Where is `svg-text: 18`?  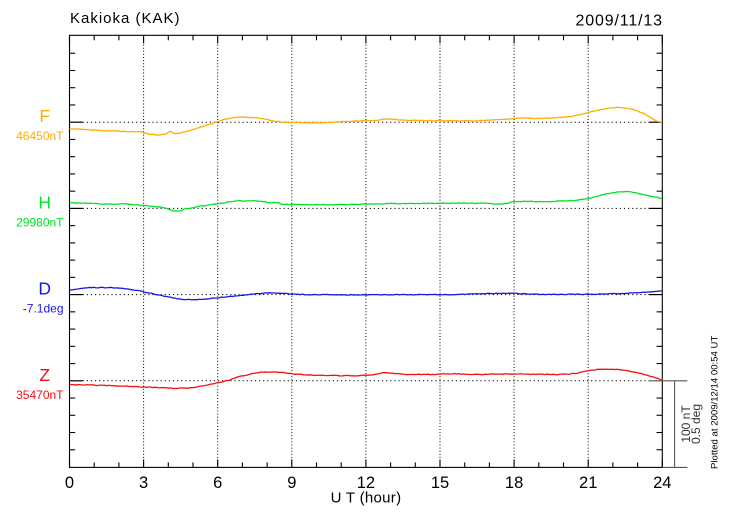
svg-text: 18 is located at coordinates (514, 483).